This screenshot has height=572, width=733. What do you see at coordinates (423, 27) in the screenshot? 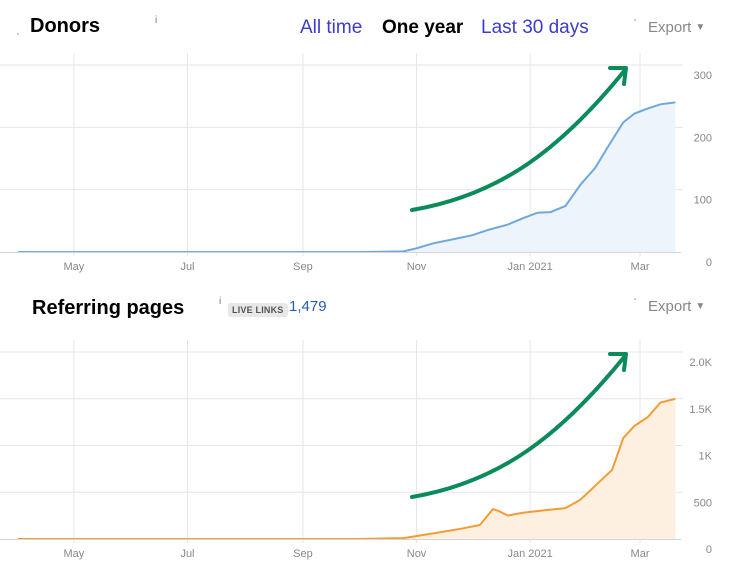
I see `tab-one-year: One year` at bounding box center [423, 27].